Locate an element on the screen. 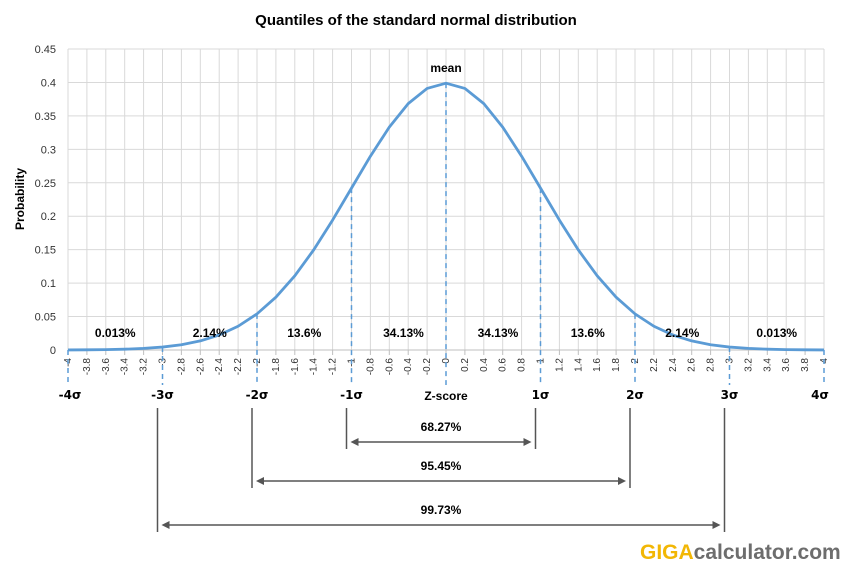  sigma-label: 4σ is located at coordinates (820, 395).